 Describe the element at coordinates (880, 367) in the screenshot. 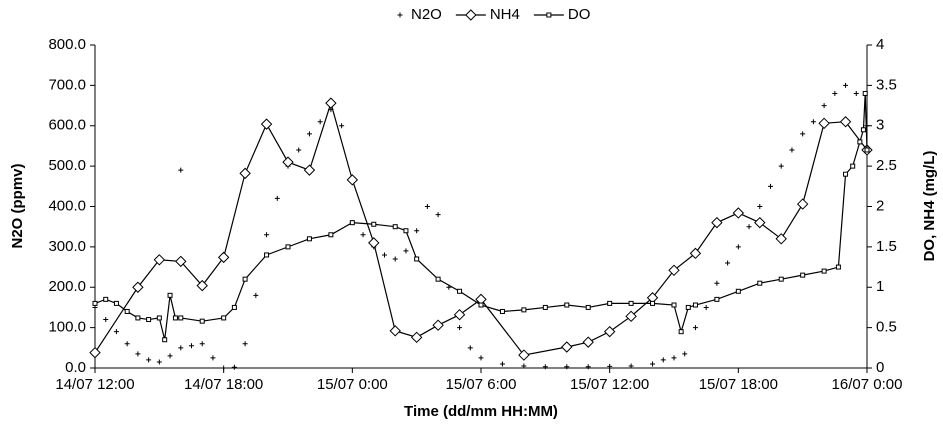

I see `y2-tick-label: 0` at that location.